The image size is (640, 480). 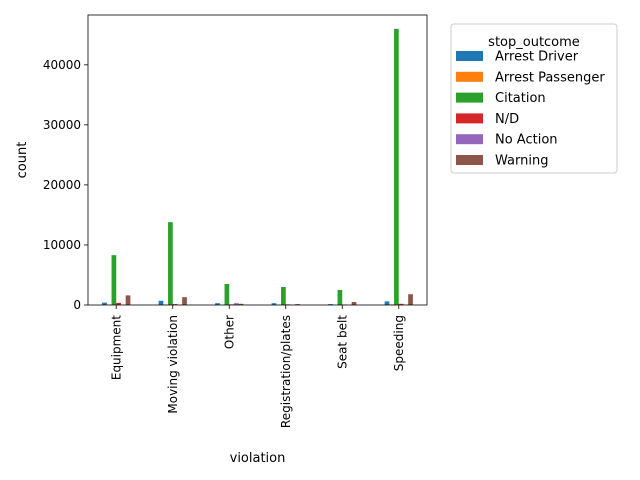 What do you see at coordinates (258, 458) in the screenshot?
I see `x-axis-label: violation` at bounding box center [258, 458].